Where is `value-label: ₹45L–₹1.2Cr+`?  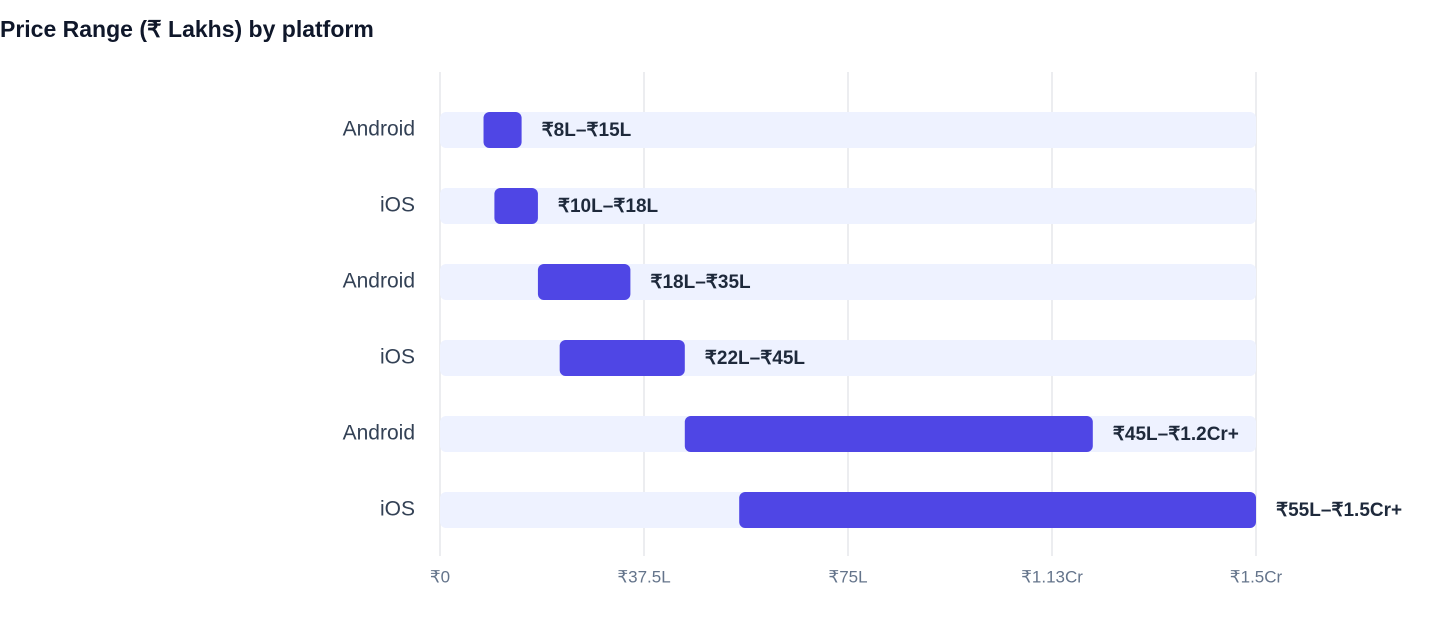 value-label: ₹45L–₹1.2Cr+ is located at coordinates (1176, 434).